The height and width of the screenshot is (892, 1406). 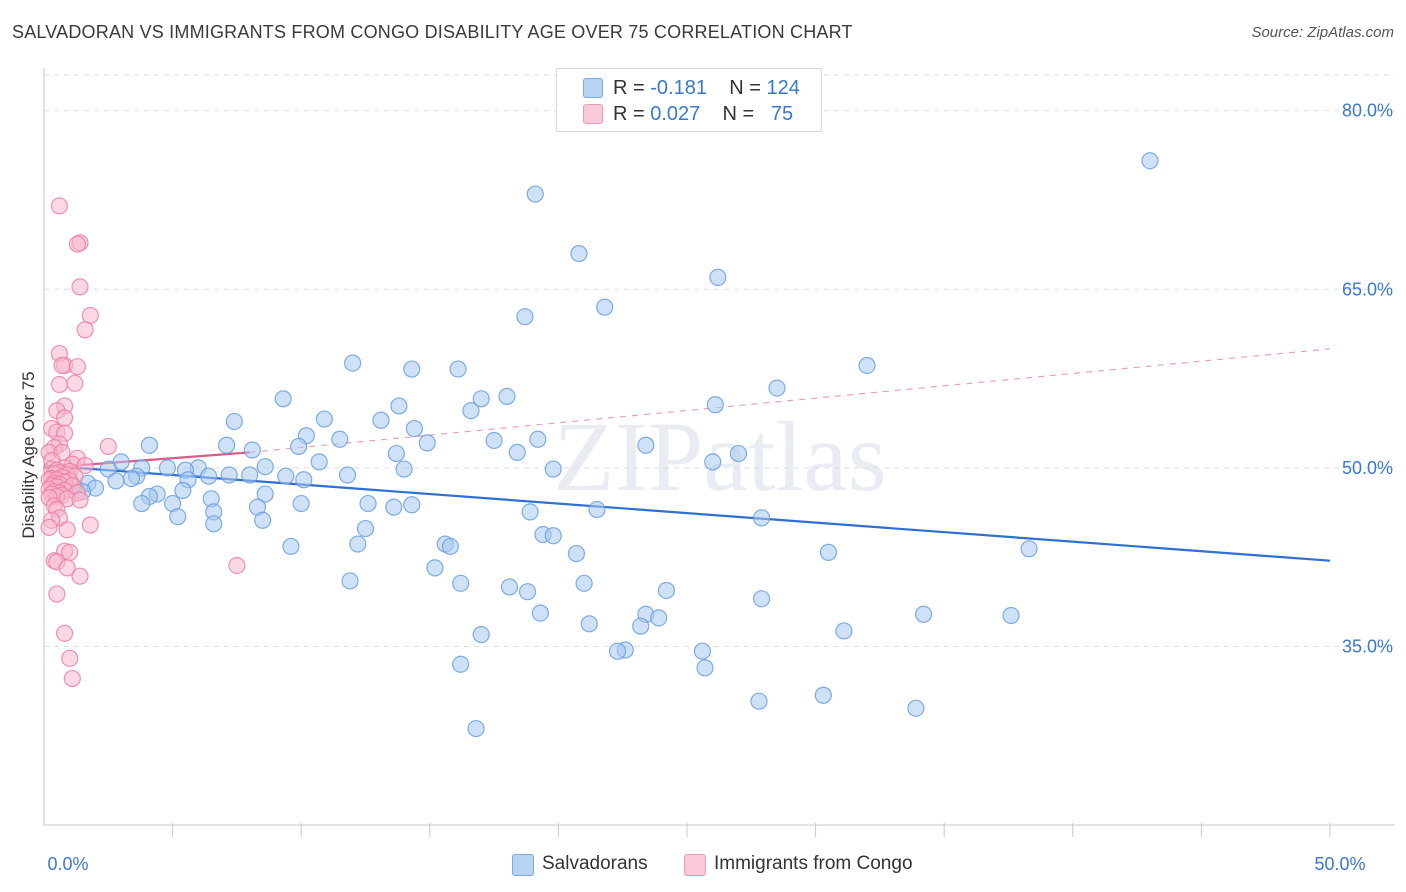 I want to click on r-value: 0.027, so click(x=675, y=114).